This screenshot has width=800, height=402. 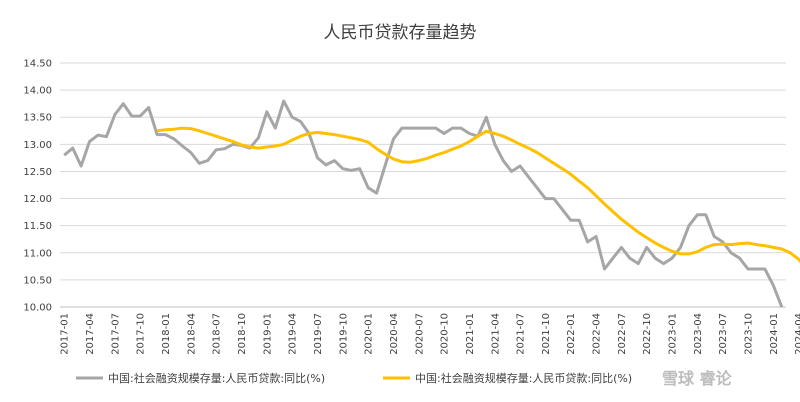 I want to click on x-tick-label: 2019-01, so click(x=267, y=334).